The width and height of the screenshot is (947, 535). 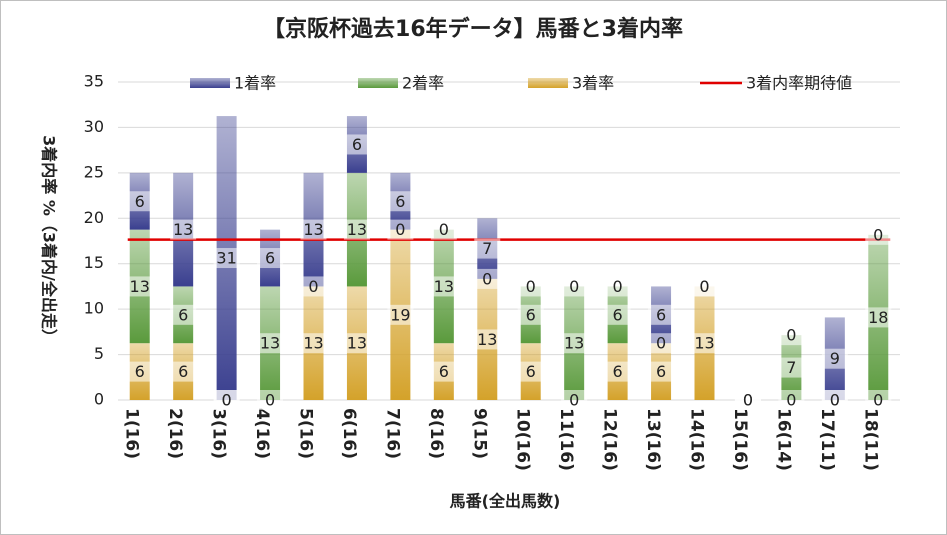 What do you see at coordinates (94, 126) in the screenshot?
I see `y-tick-label: 30` at bounding box center [94, 126].